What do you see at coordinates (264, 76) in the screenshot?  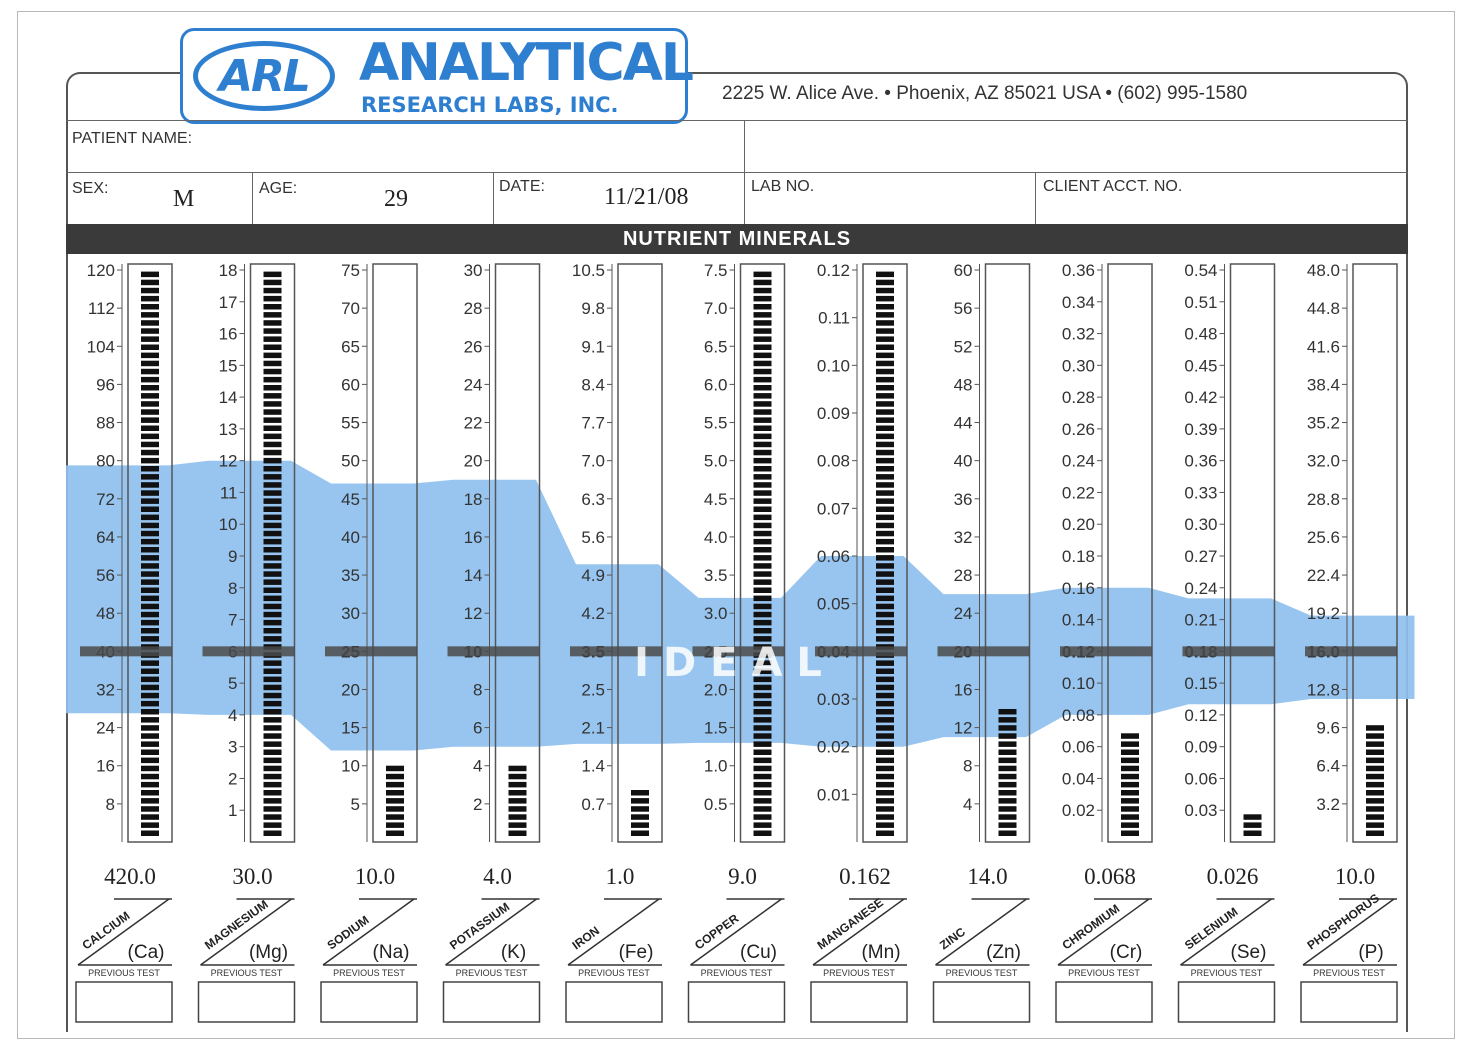 I see `logo-mark: ARL` at bounding box center [264, 76].